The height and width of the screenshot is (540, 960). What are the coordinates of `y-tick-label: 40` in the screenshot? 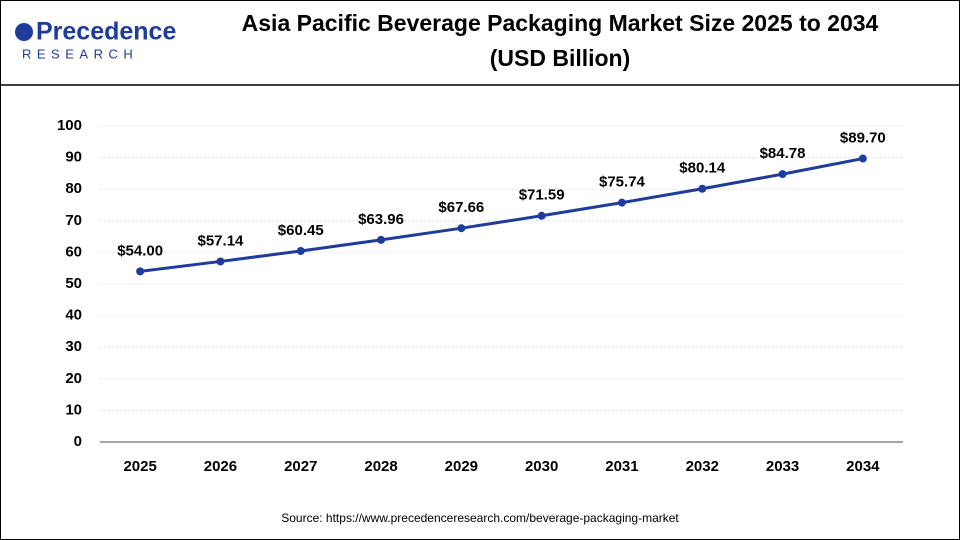 It's located at (73, 315).